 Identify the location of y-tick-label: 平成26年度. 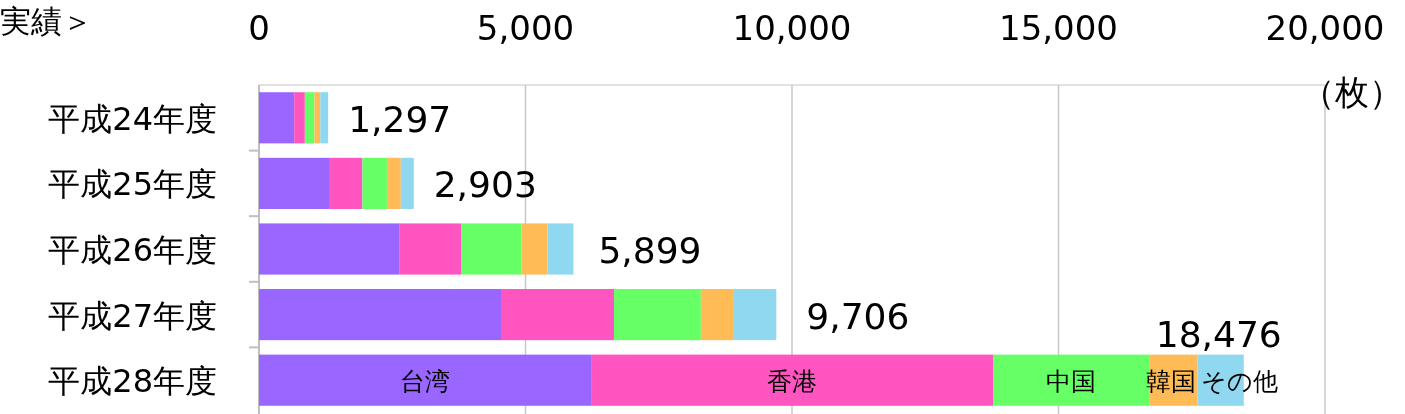
(132, 250).